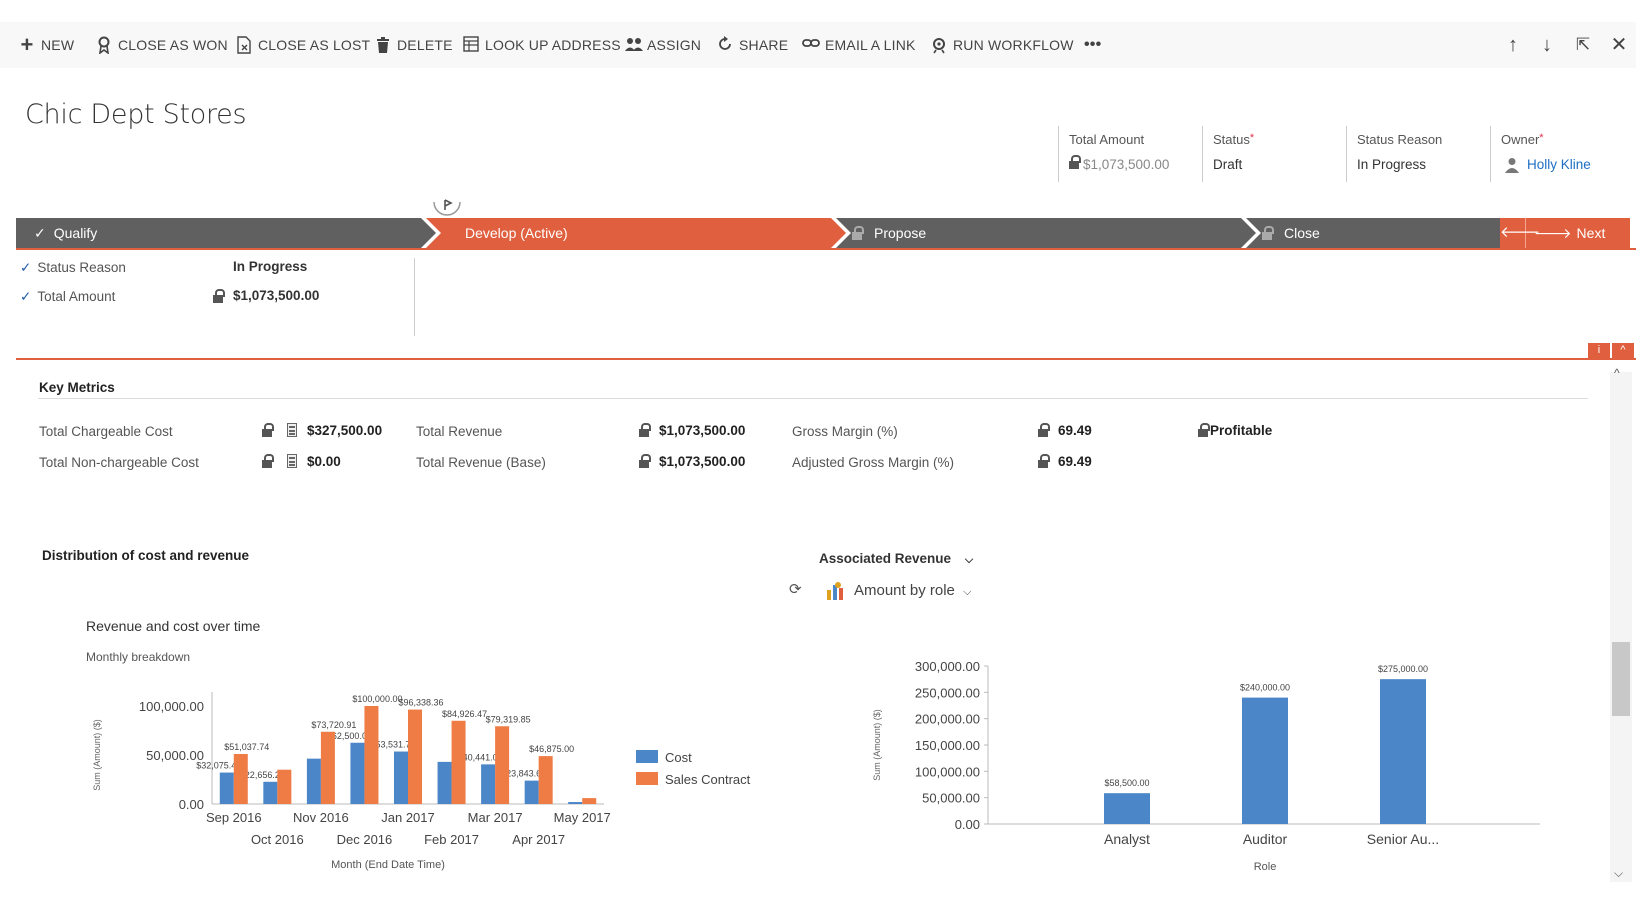  Describe the element at coordinates (1403, 751) in the screenshot. I see `role-bar` at that location.